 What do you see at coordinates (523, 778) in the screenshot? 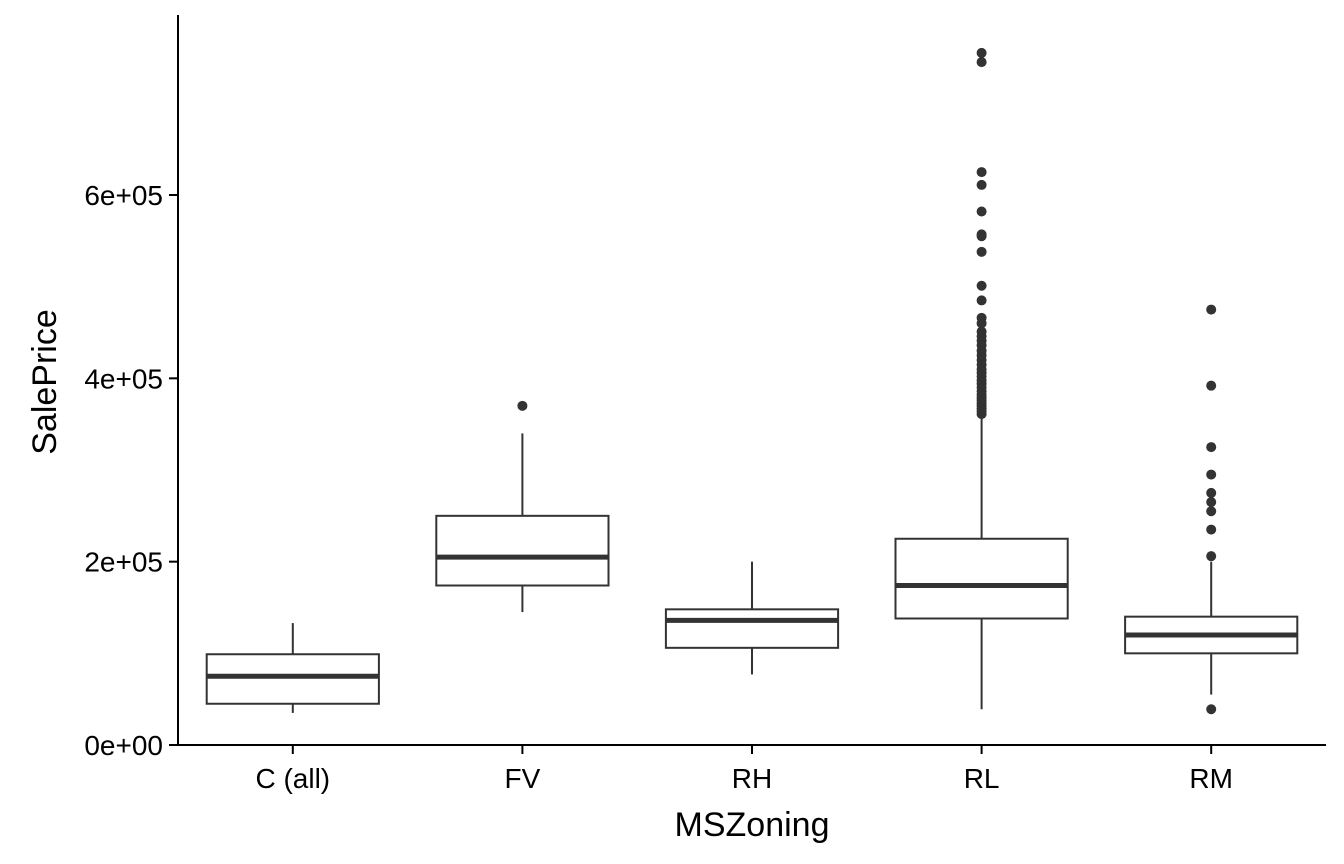
I see `x-tick-label: FV` at bounding box center [523, 778].